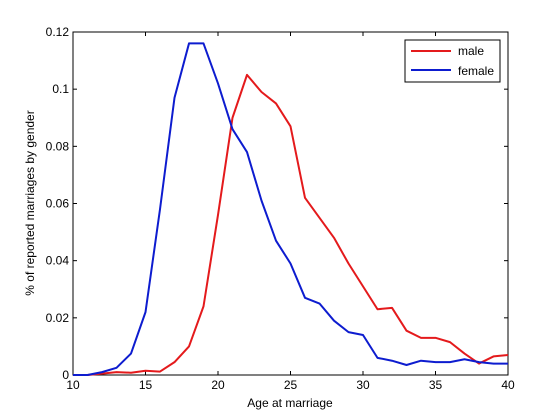 The width and height of the screenshot is (560, 420). What do you see at coordinates (436, 385) in the screenshot?
I see `x-tick-label: 35` at bounding box center [436, 385].